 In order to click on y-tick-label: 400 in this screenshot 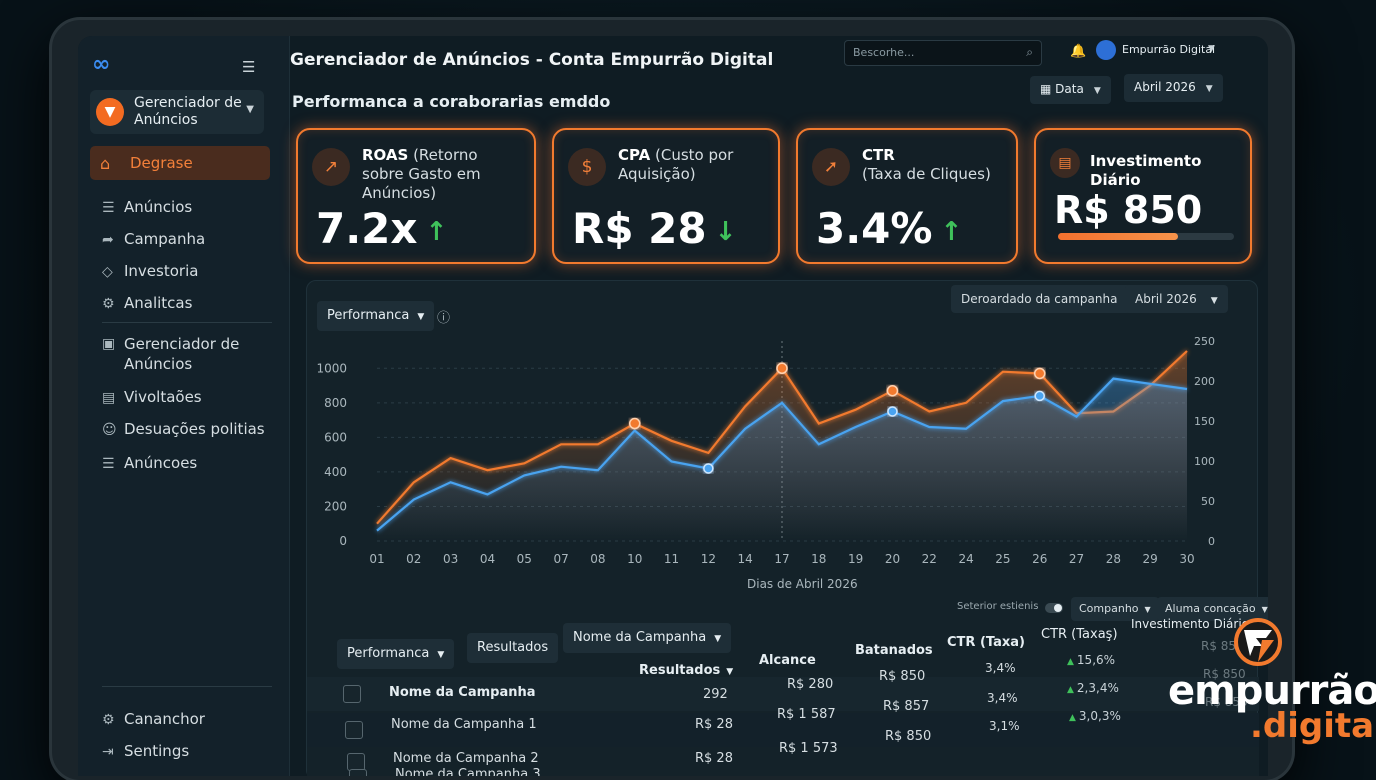, I will do `click(335, 472)`.